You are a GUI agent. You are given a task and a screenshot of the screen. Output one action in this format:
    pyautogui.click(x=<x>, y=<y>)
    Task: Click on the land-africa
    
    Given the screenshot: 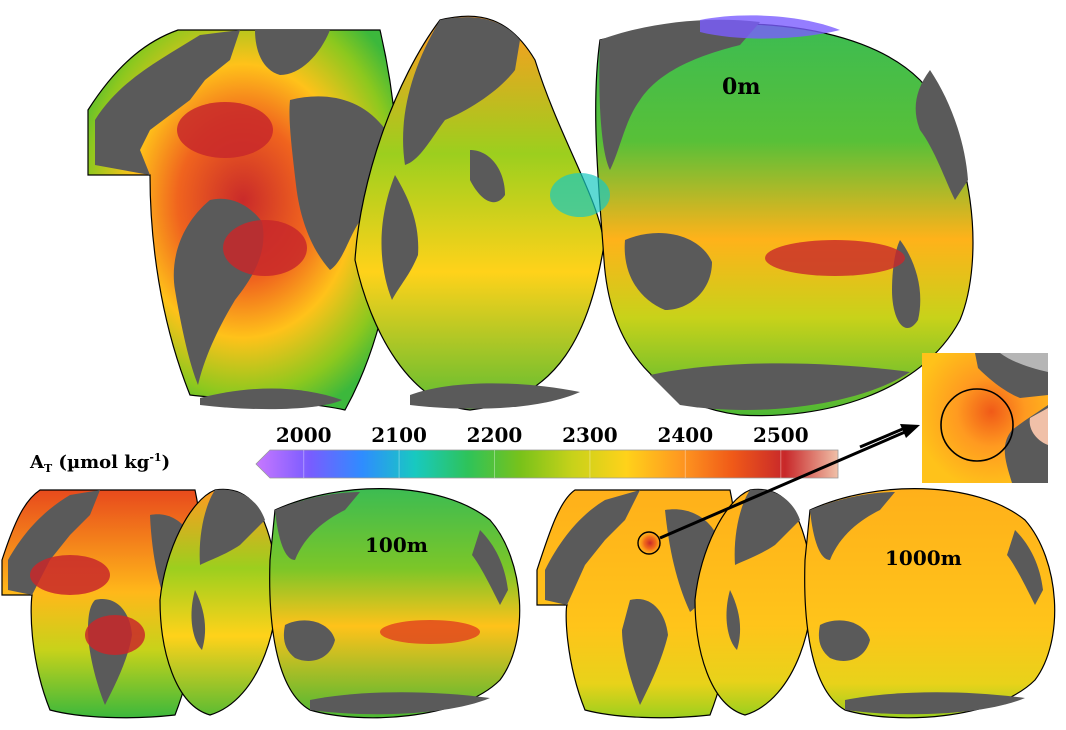 What is the action you would take?
    pyautogui.click(x=341, y=183)
    